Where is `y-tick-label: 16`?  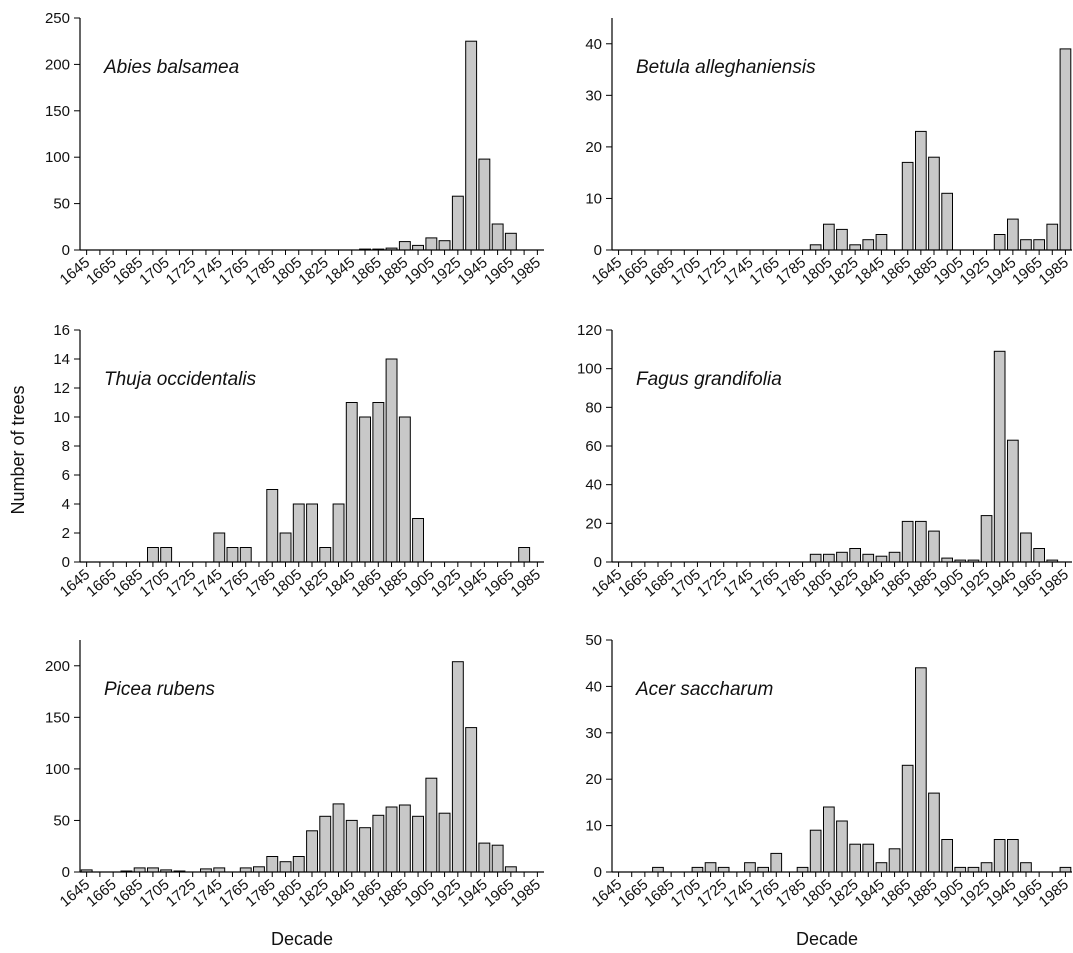
y-tick-label: 16 is located at coordinates (61, 330).